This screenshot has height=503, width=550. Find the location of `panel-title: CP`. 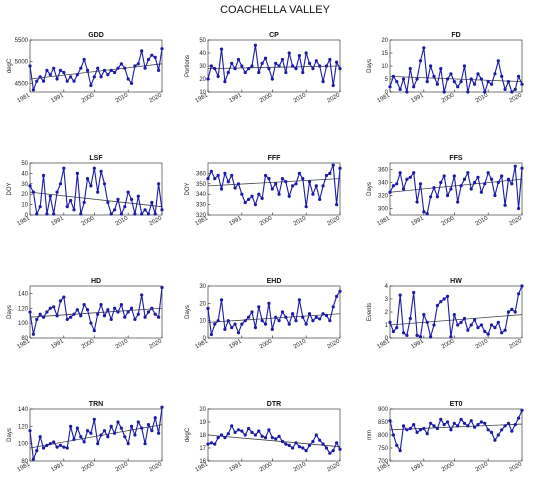

panel-title: CP is located at coordinates (274, 35).